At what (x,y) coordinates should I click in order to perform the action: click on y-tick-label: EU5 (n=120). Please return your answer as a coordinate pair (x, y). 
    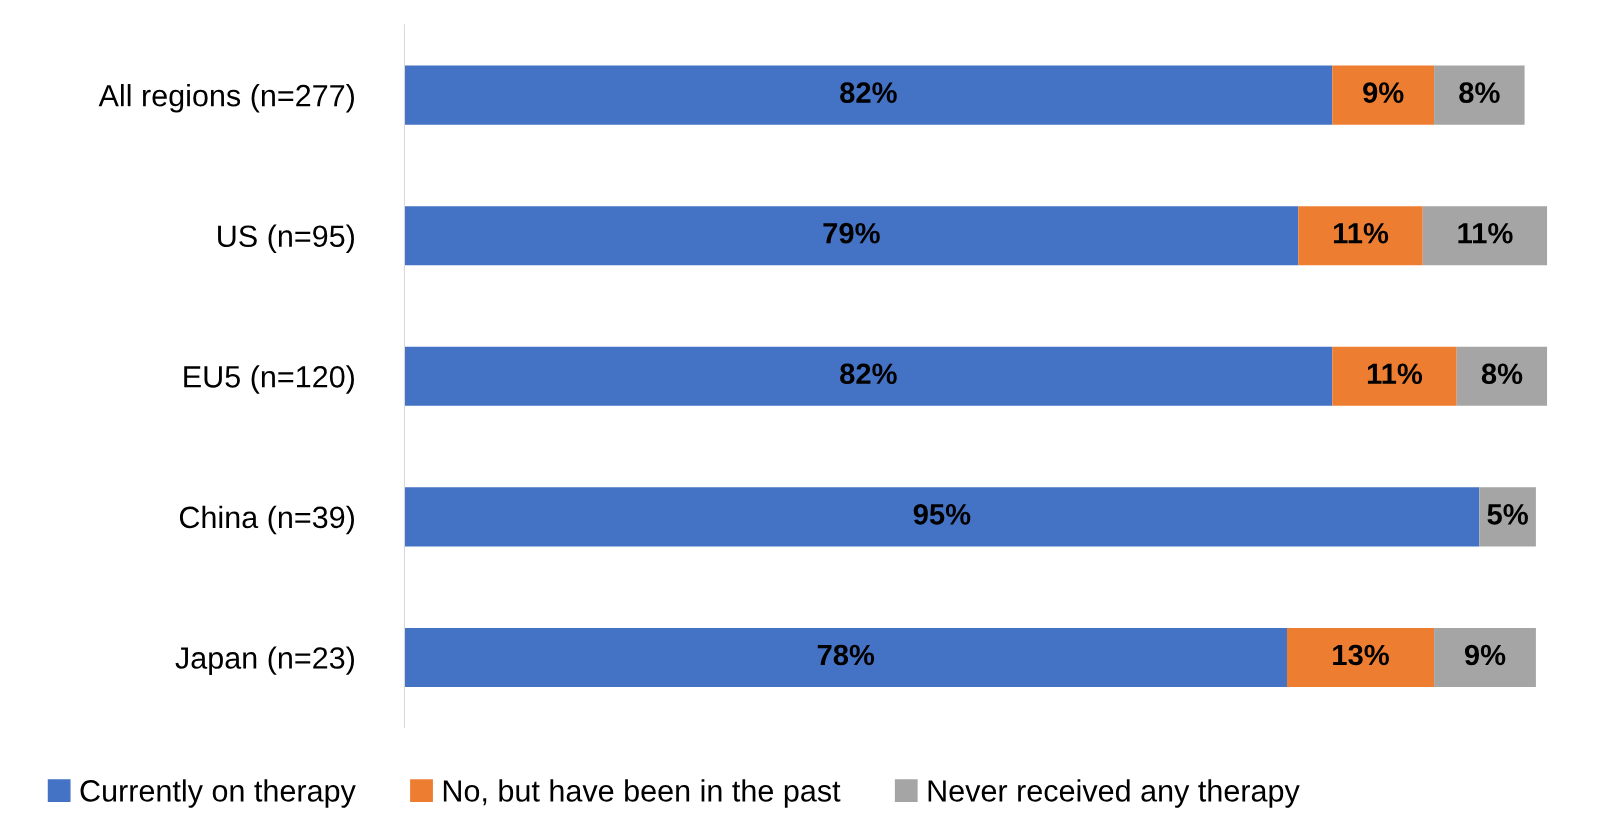
    Looking at the image, I should click on (269, 379).